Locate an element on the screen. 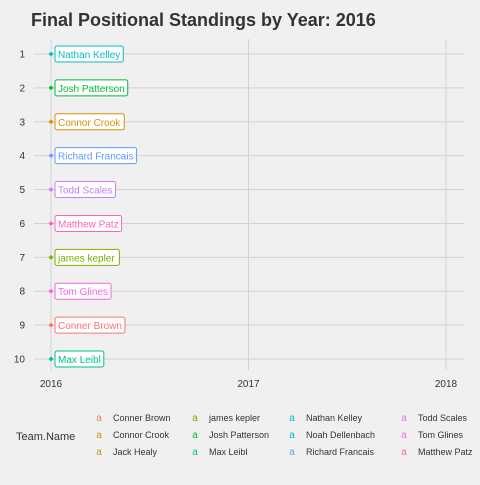 The width and height of the screenshot is (480, 485). y-tick-label: 6 is located at coordinates (22, 224).